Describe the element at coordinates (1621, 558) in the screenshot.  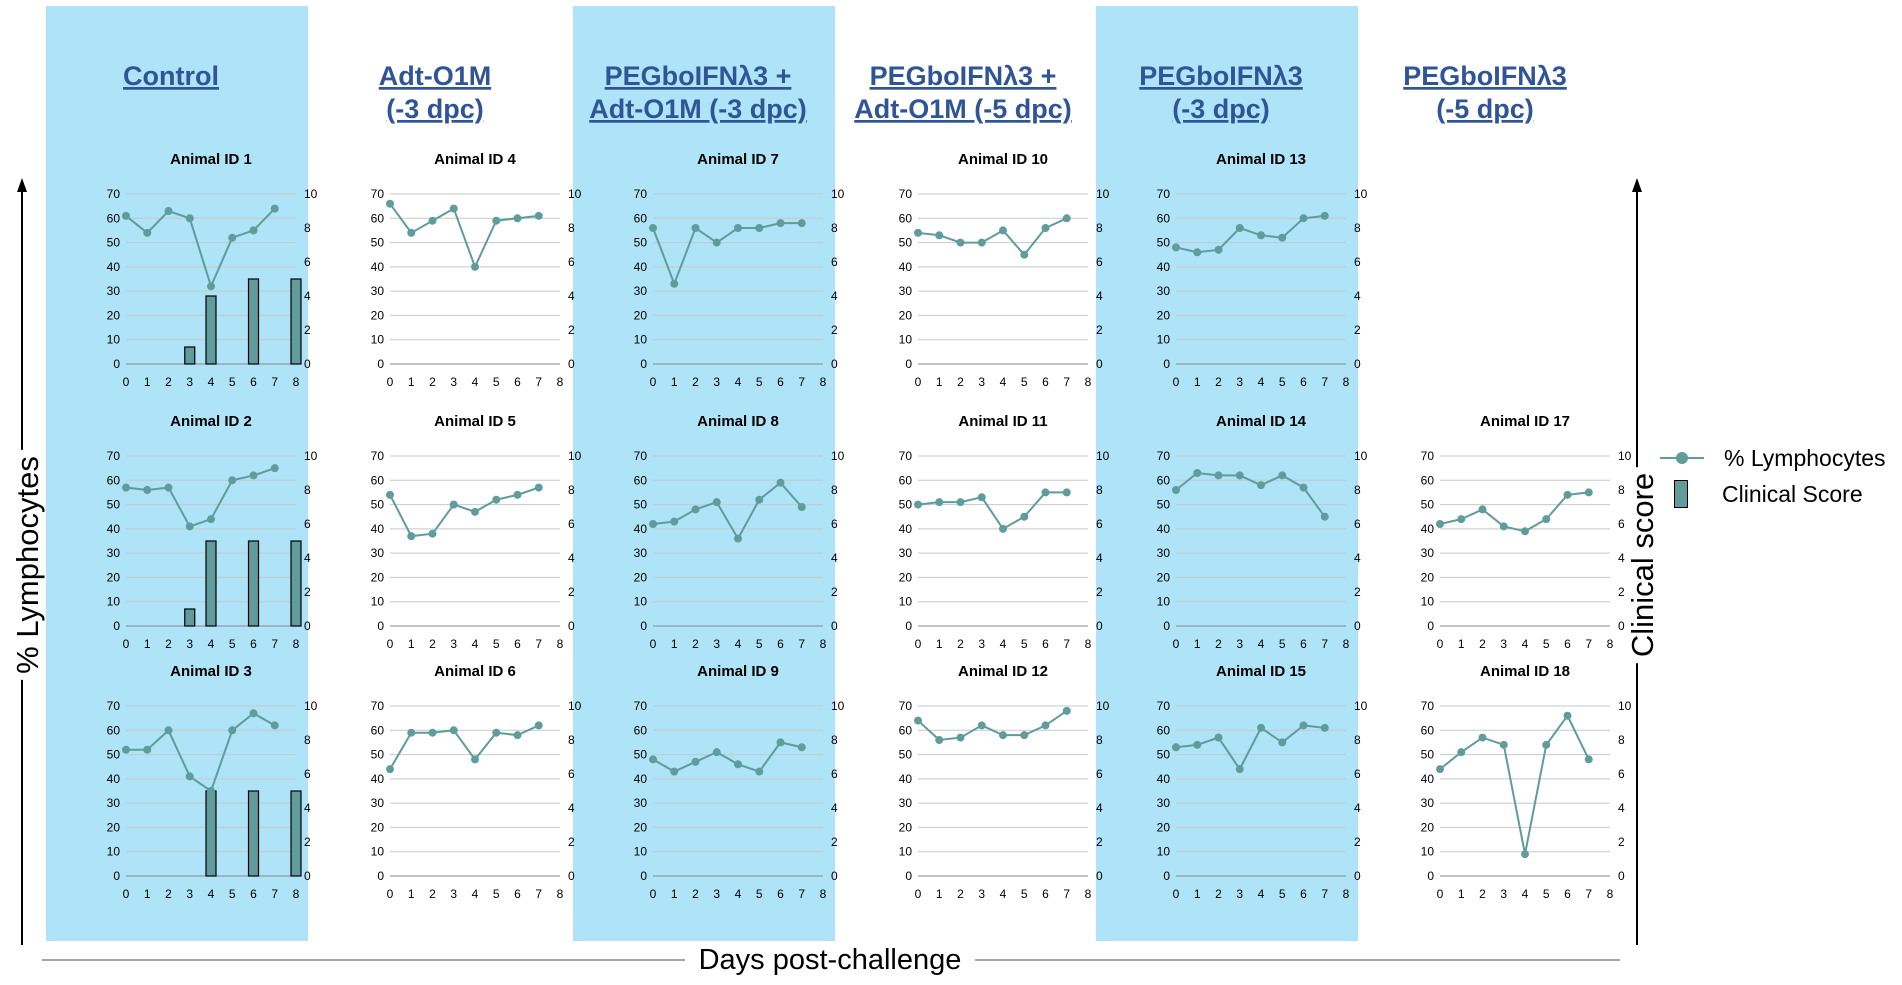
I see `y2-tick-label: 4` at that location.